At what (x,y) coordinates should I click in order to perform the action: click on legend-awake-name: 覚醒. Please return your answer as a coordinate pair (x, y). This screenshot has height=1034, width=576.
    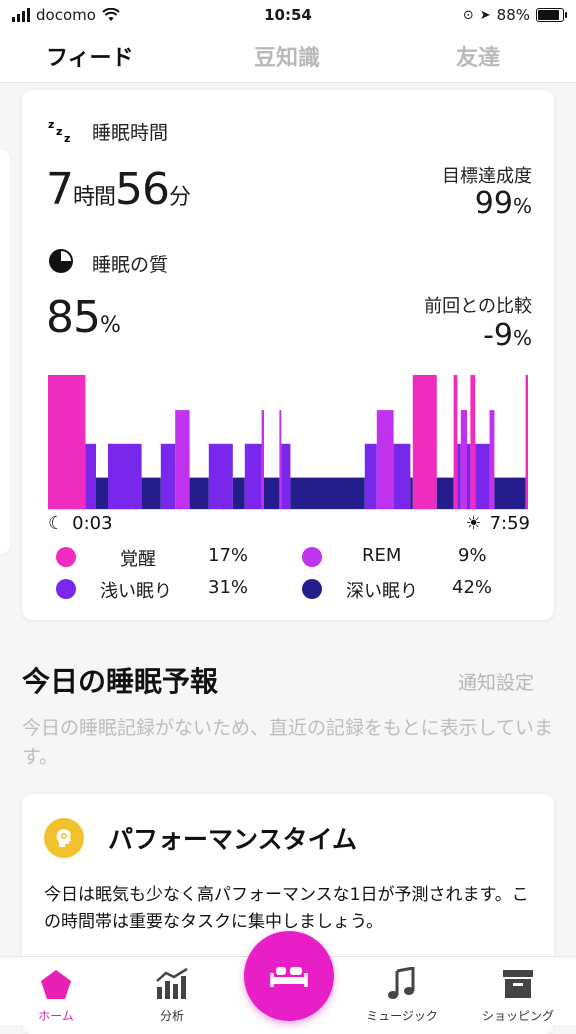
    Looking at the image, I should click on (138, 559).